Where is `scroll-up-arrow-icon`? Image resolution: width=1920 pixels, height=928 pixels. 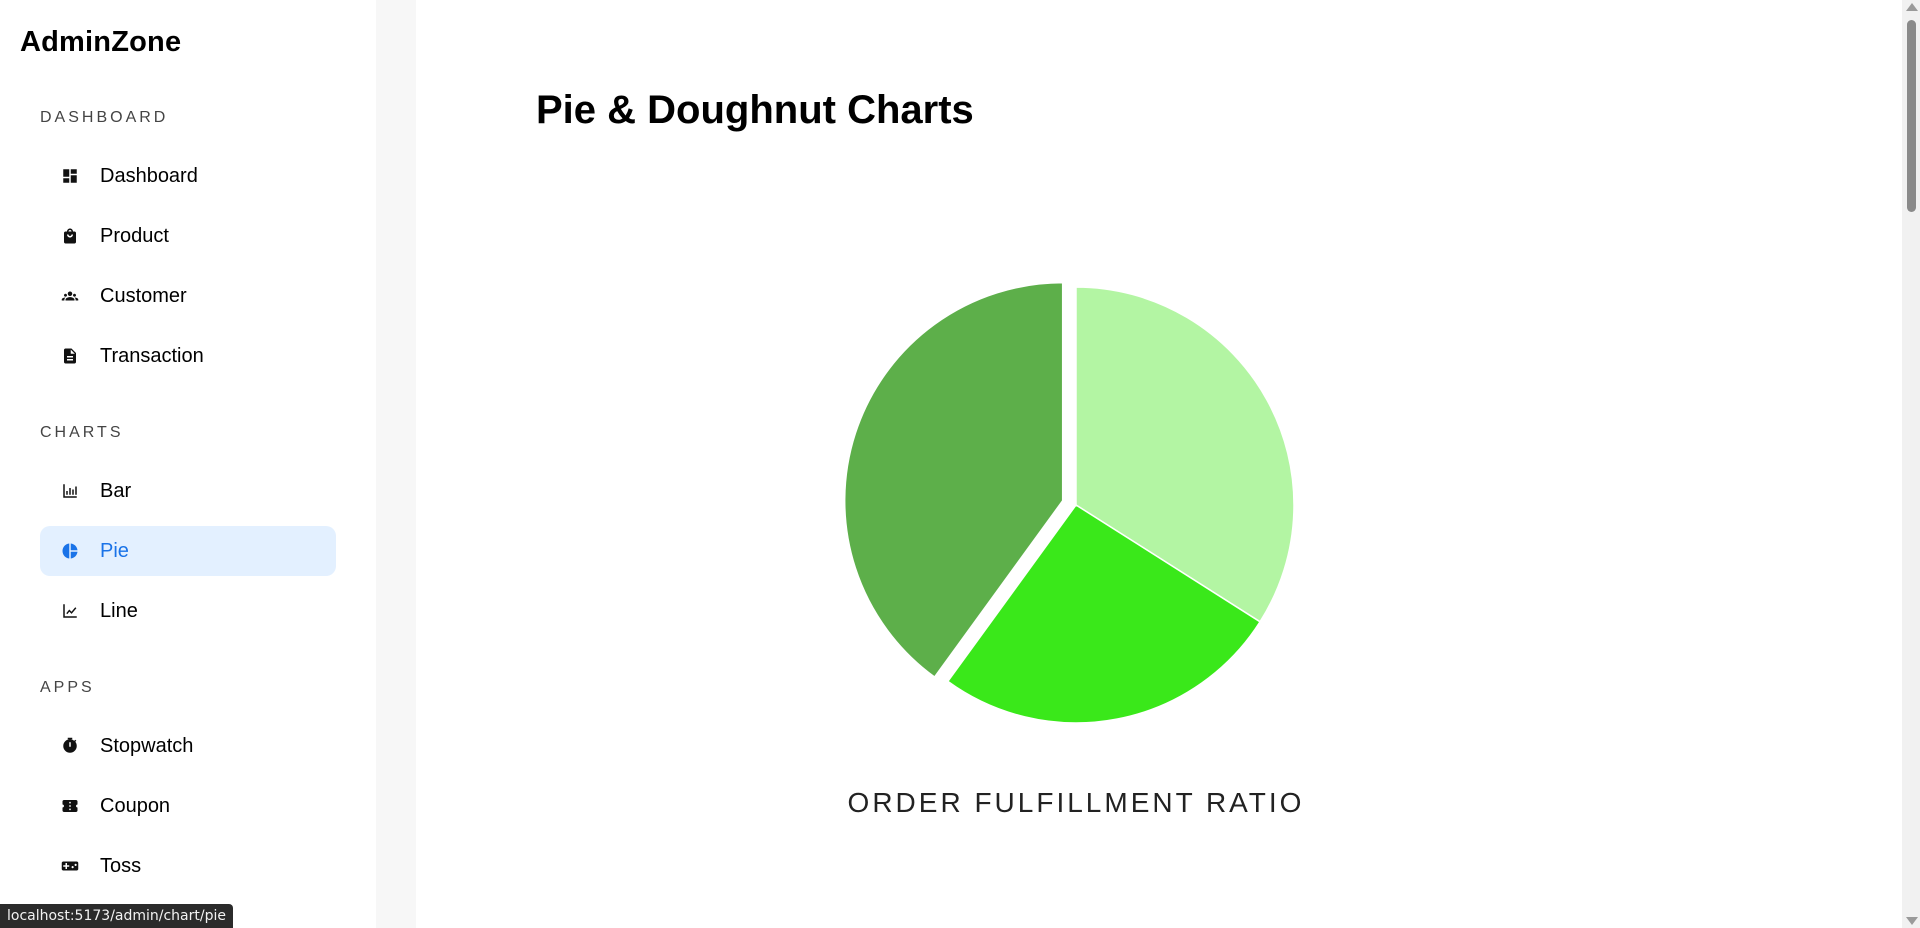
scroll-up-arrow-icon is located at coordinates (1912, 7).